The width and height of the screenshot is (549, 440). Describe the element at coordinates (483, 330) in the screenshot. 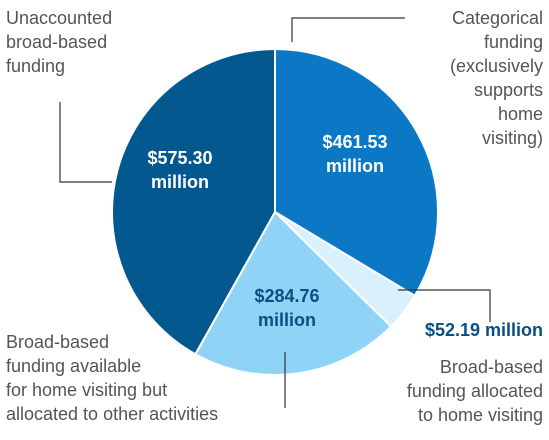

I see `value-label: $52.19 million` at that location.